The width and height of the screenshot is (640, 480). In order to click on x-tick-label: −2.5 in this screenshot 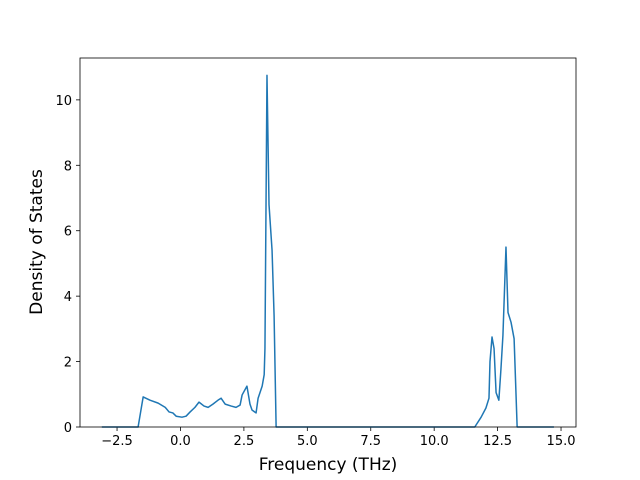, I will do `click(117, 441)`.